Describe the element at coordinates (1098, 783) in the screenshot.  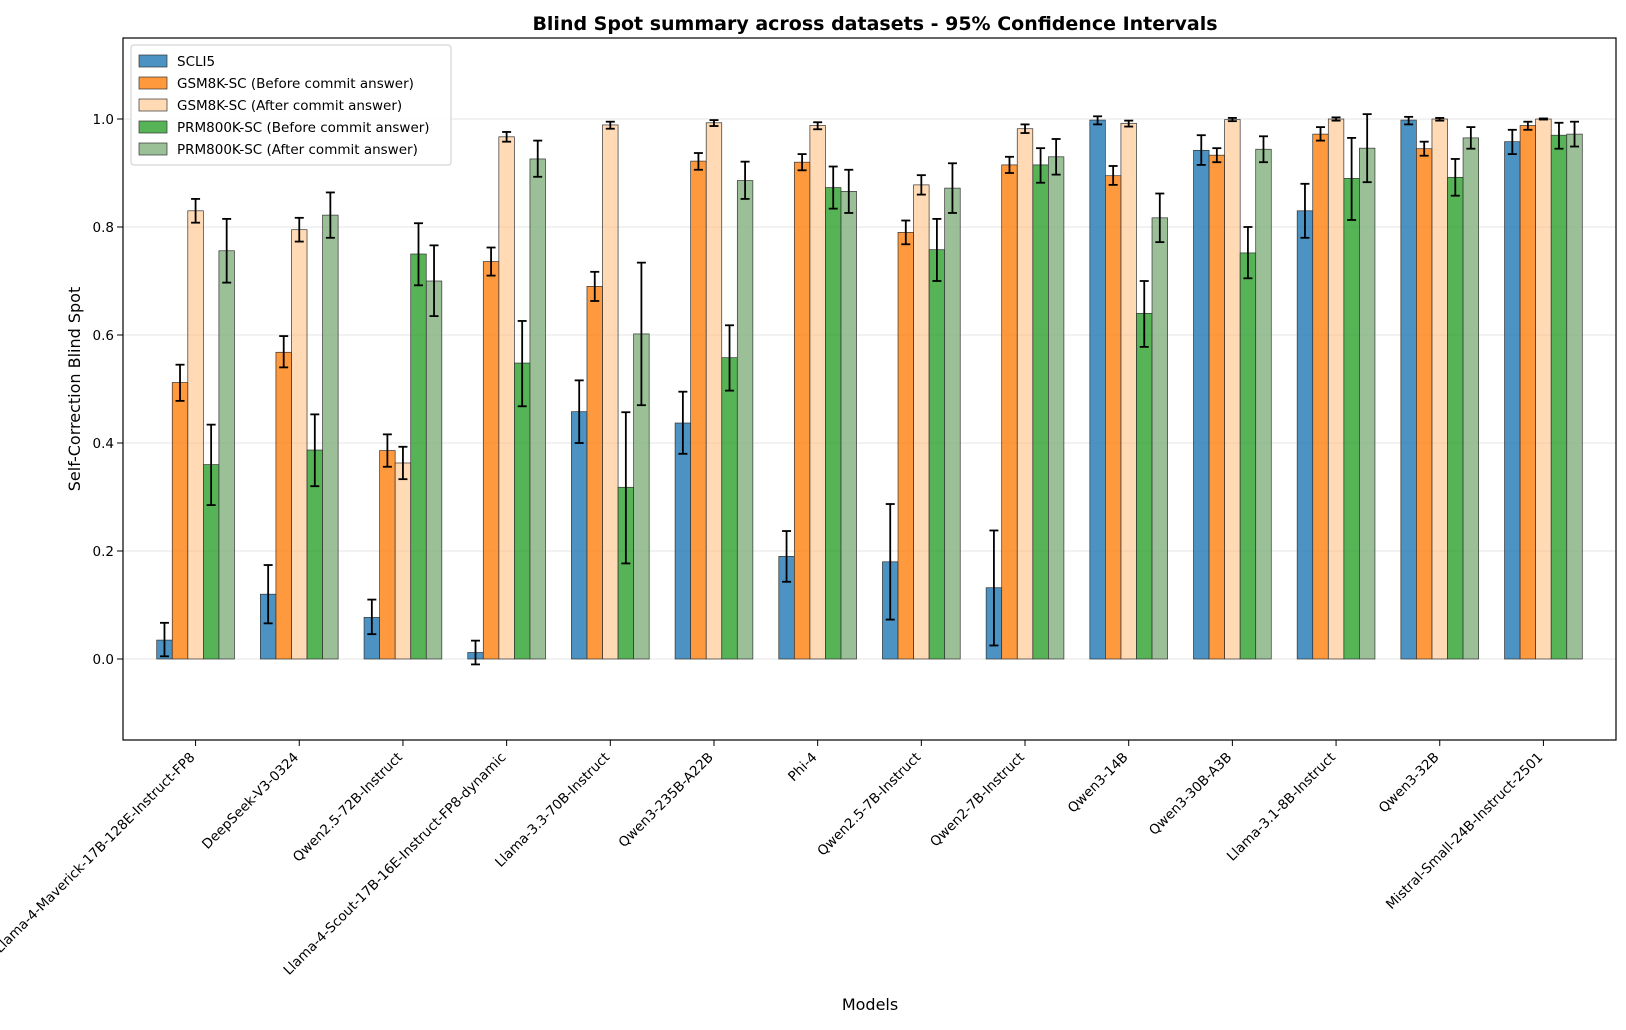
I see `x-tick-label: Qwen3-14B` at that location.